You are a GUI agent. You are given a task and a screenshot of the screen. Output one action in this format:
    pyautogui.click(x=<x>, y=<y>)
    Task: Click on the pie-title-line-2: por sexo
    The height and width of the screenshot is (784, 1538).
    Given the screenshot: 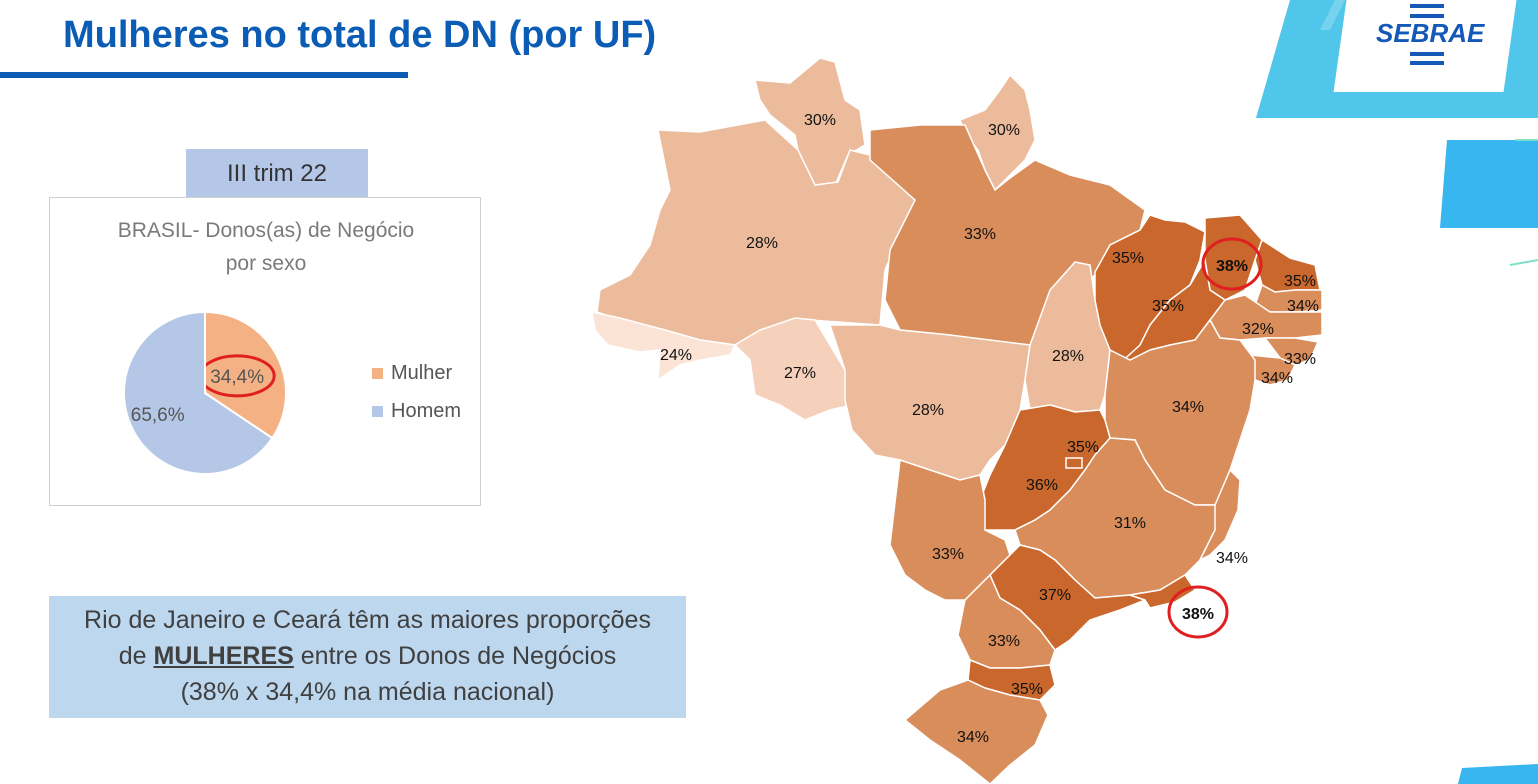 What is the action you would take?
    pyautogui.click(x=266, y=263)
    